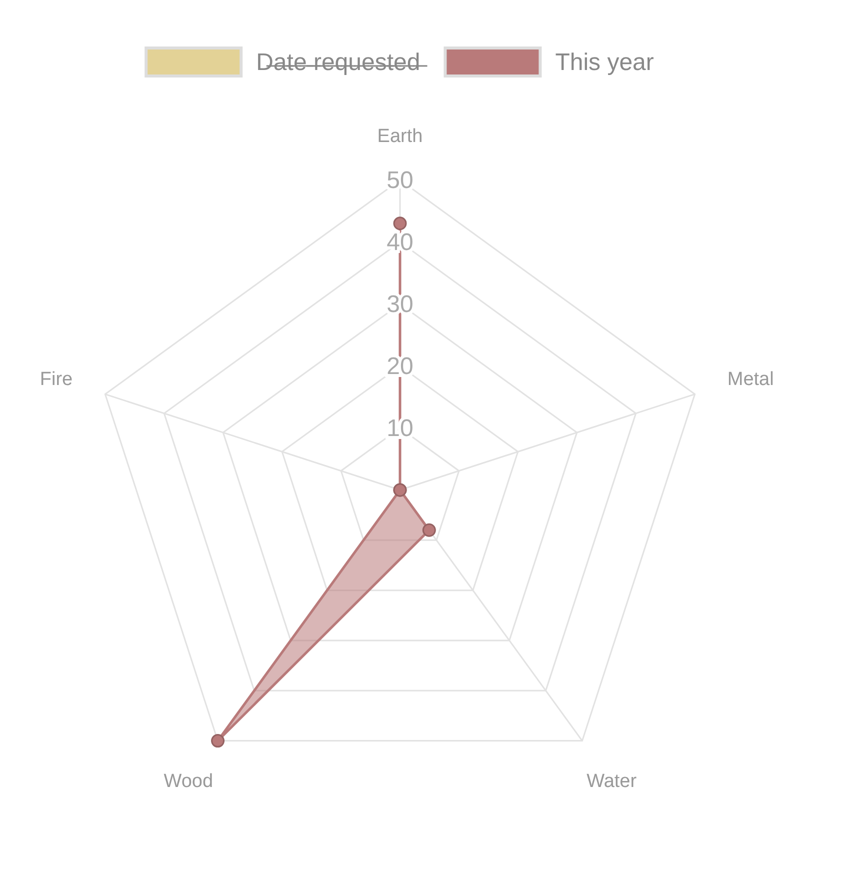 The width and height of the screenshot is (856, 891). What do you see at coordinates (400, 136) in the screenshot?
I see `spoke-label: Earth` at bounding box center [400, 136].